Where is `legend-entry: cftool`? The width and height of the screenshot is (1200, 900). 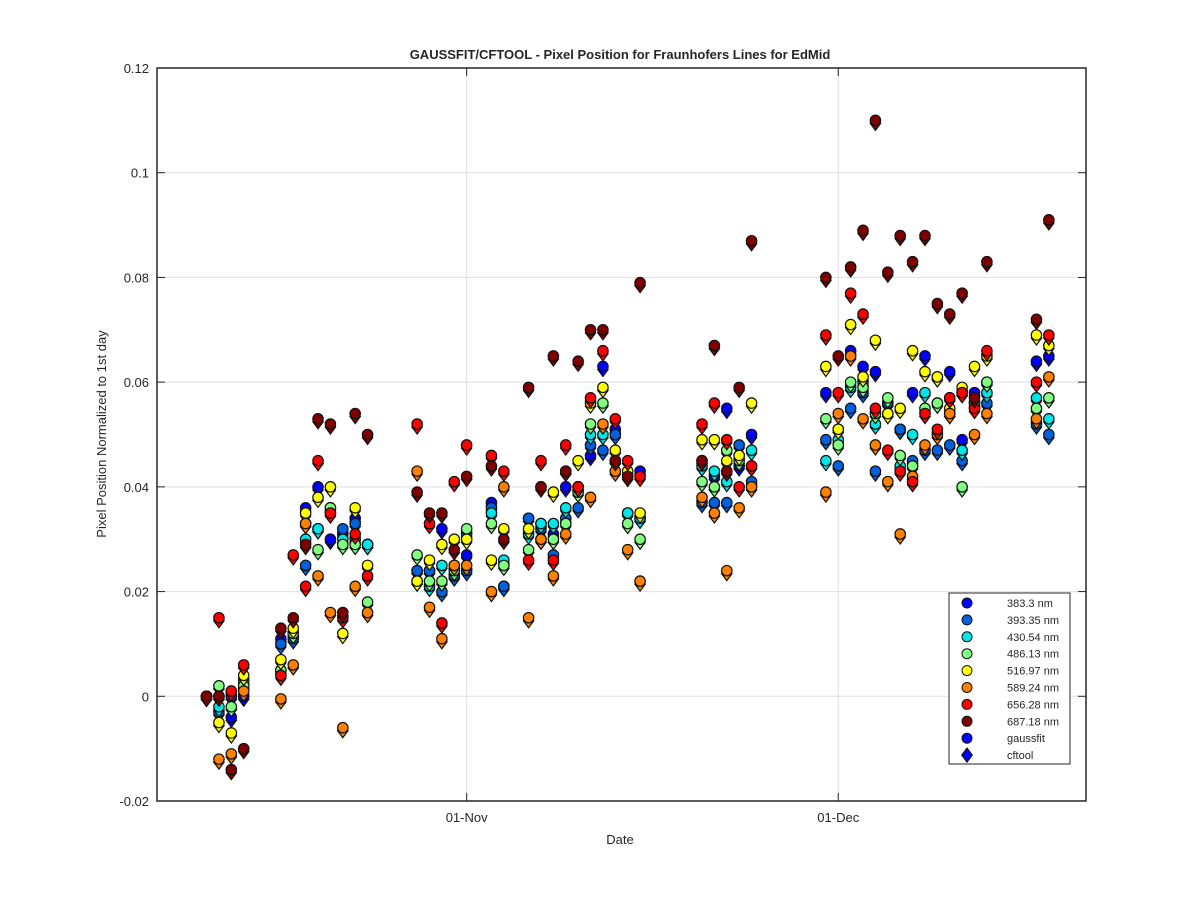 legend-entry: cftool is located at coordinates (997, 755).